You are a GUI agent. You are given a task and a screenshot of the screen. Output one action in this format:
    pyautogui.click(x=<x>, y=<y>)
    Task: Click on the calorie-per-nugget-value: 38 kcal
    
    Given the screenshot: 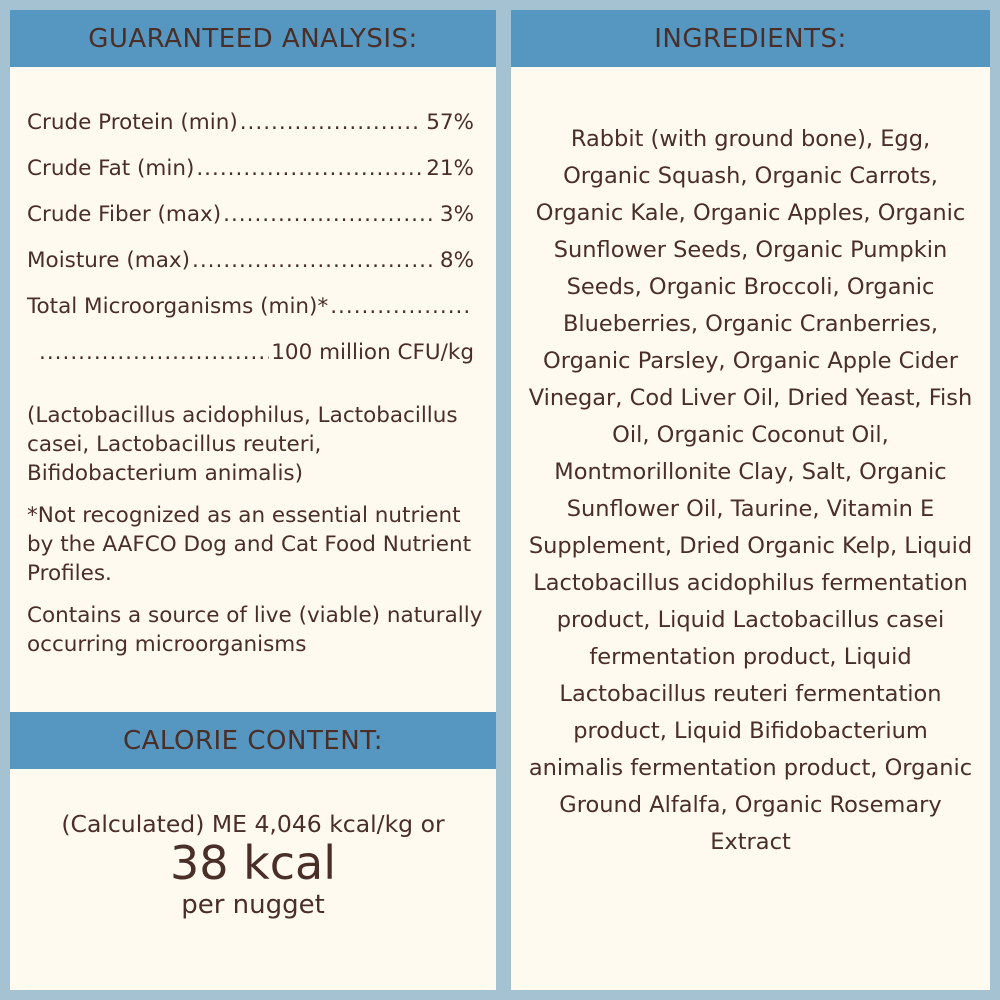 What is the action you would take?
    pyautogui.click(x=253, y=863)
    